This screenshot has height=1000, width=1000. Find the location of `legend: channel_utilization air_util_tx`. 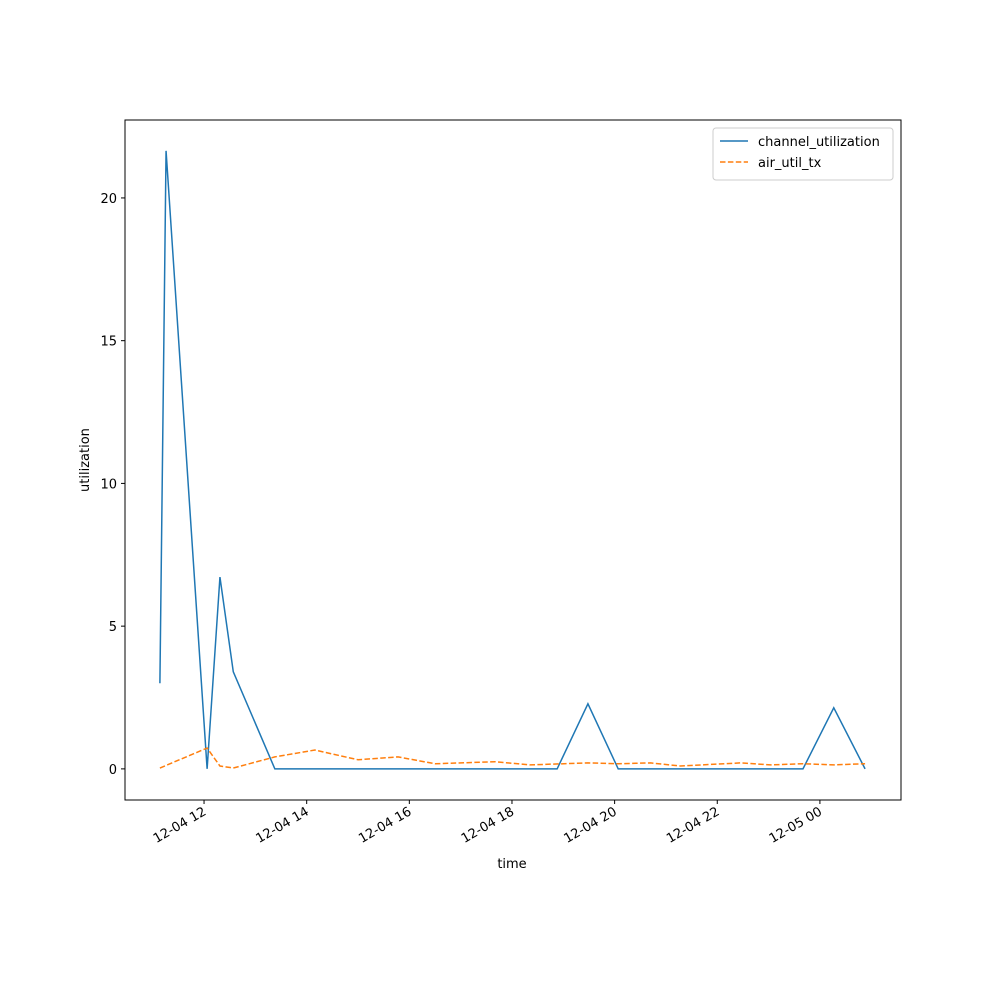

legend: channel_utilization air_util_tx is located at coordinates (803, 154).